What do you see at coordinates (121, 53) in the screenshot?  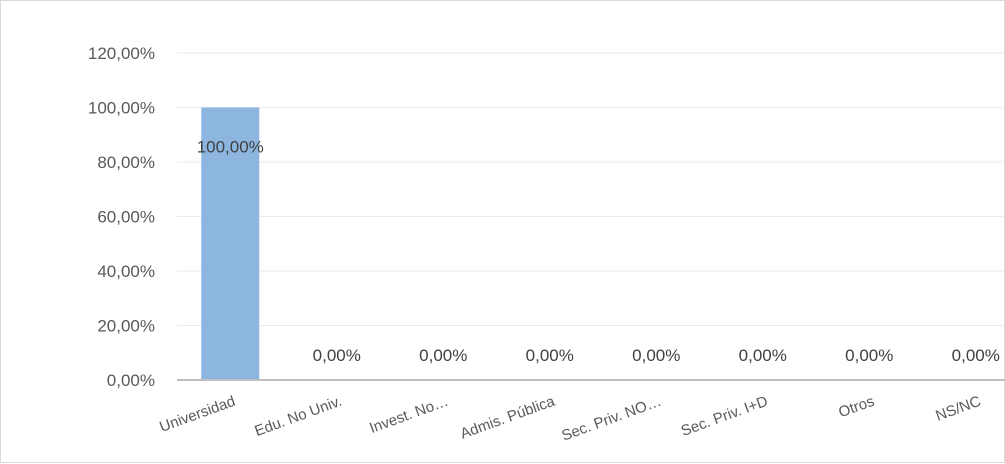 I see `y-tick-label: 120,00%` at bounding box center [121, 53].